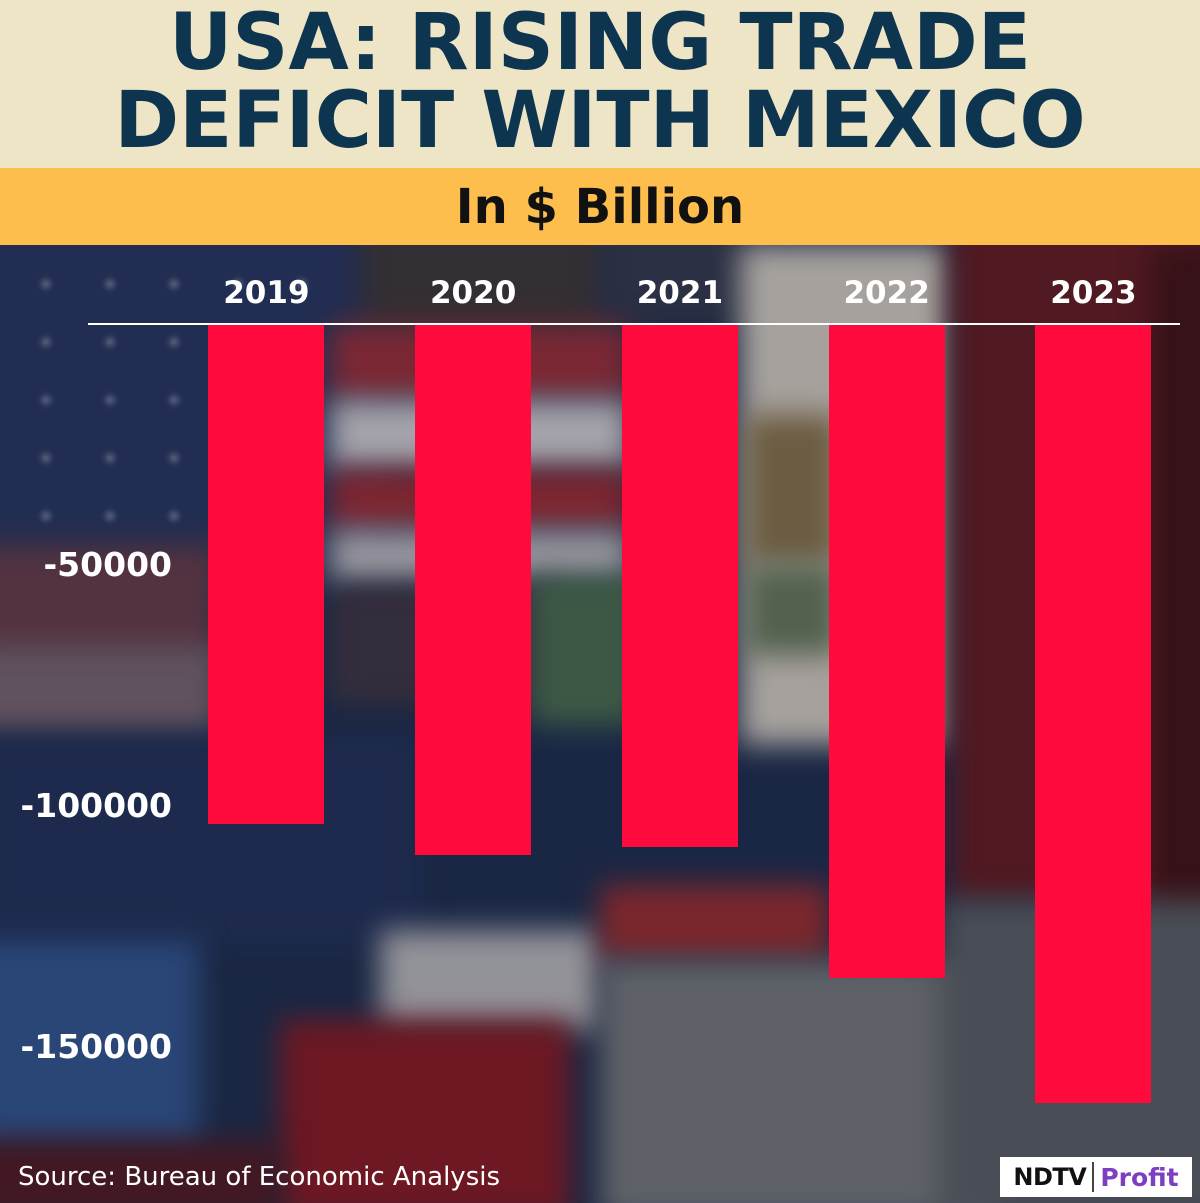 The image size is (1200, 1203). I want to click on source-note: Source: Bureau of Economic Analysis, so click(259, 1177).